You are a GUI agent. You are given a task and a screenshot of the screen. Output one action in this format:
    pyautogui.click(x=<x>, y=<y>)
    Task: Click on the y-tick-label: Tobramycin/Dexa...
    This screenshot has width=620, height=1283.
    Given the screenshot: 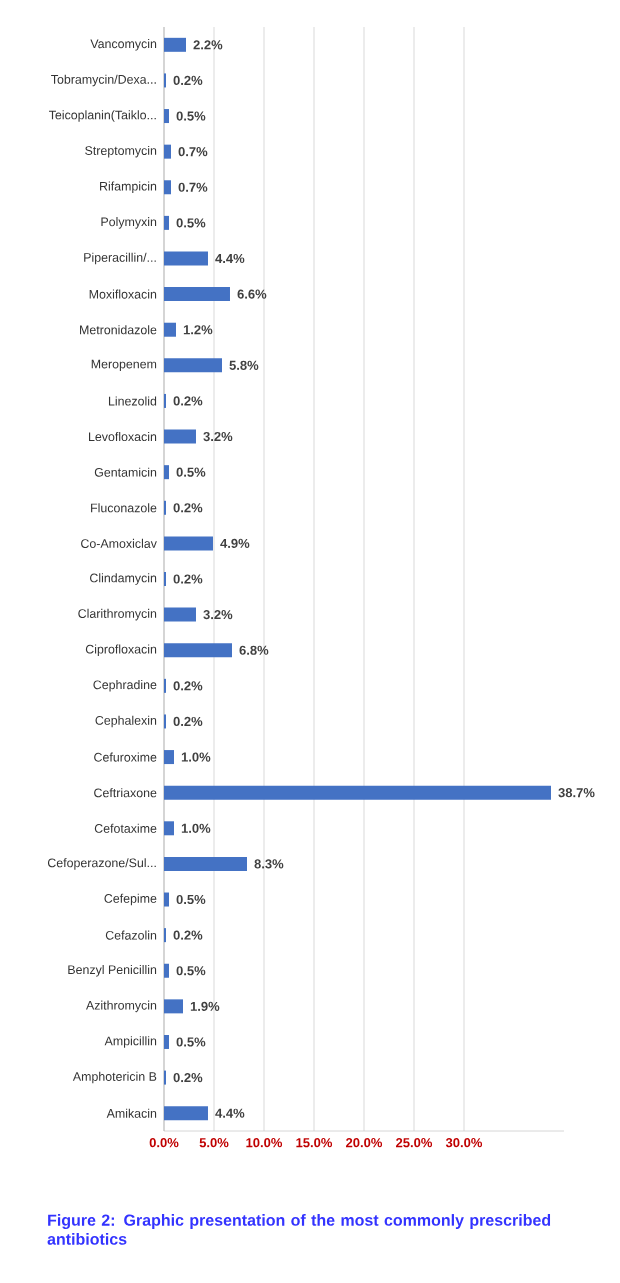 What is the action you would take?
    pyautogui.click(x=103, y=80)
    